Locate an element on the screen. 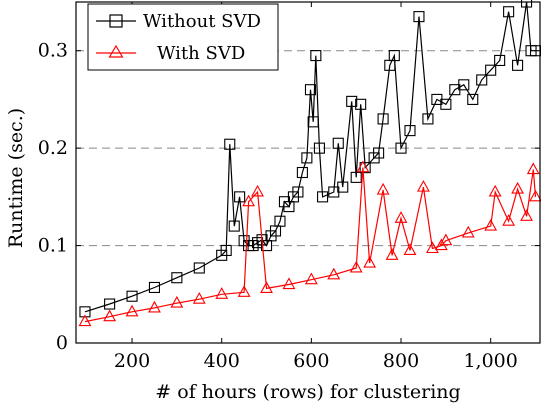  legend-marker-triangle is located at coordinates (116, 51).